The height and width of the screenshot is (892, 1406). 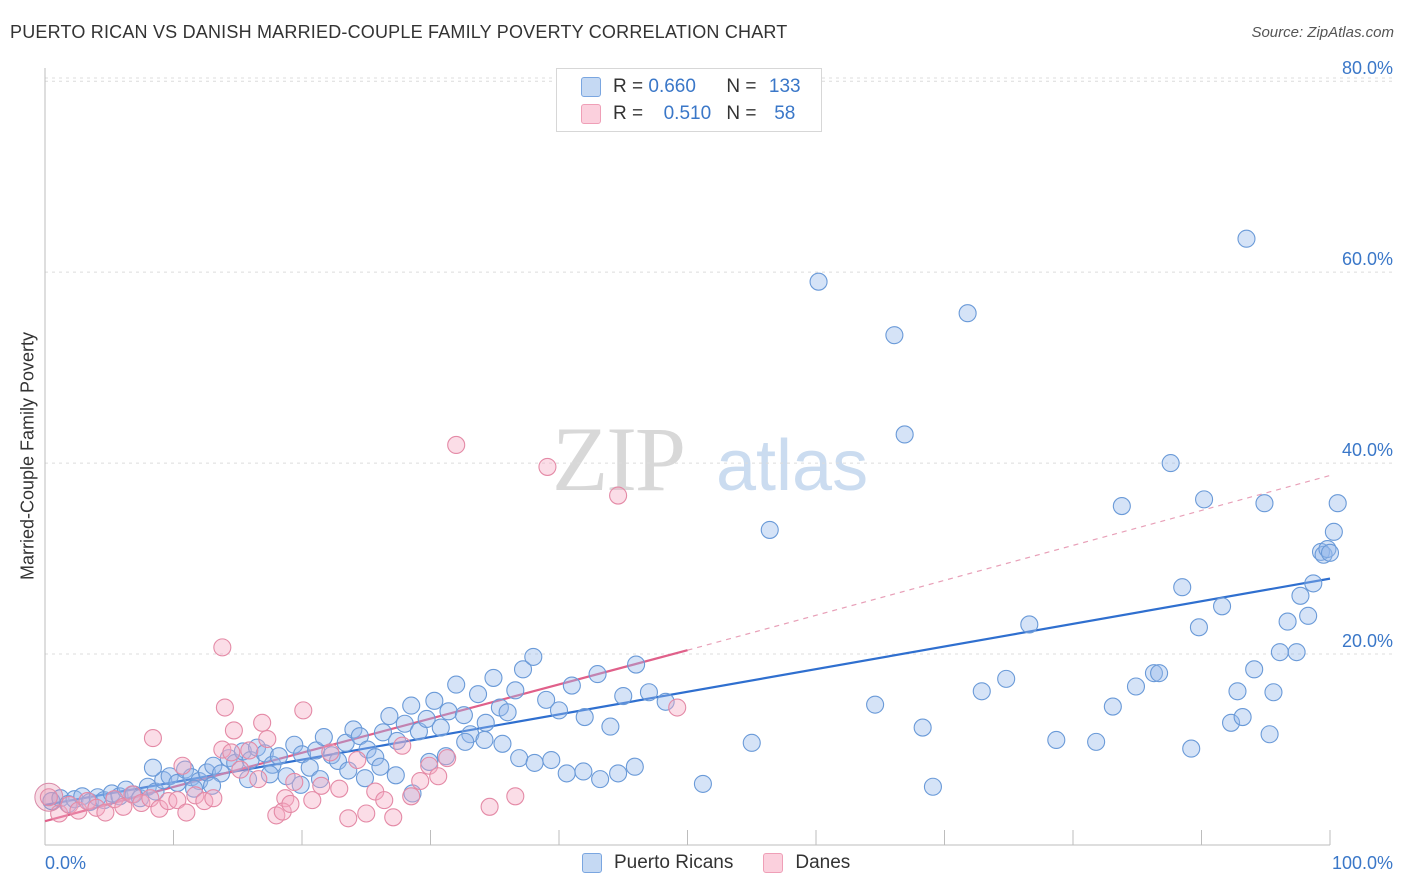 I want to click on legend-row-danes: R = 0.510 N = 58, so click(x=694, y=114).